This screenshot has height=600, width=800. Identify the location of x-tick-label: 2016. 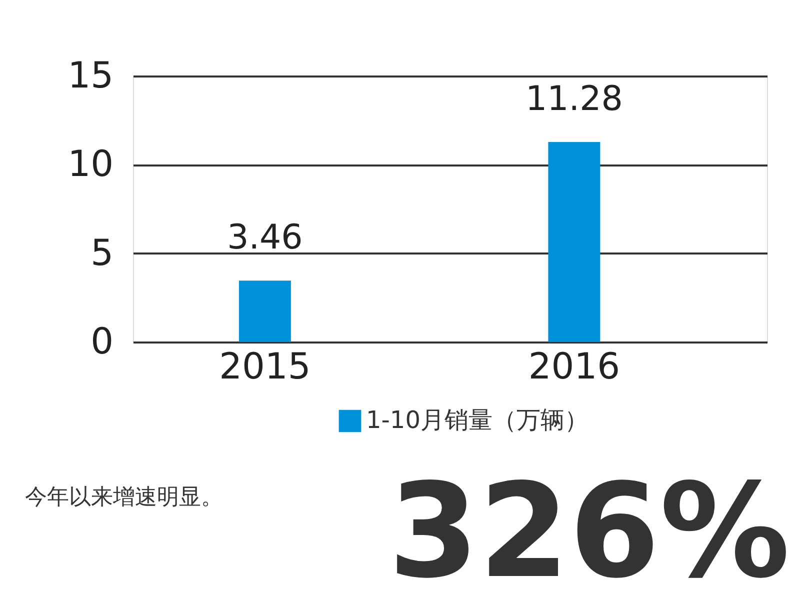
(574, 367).